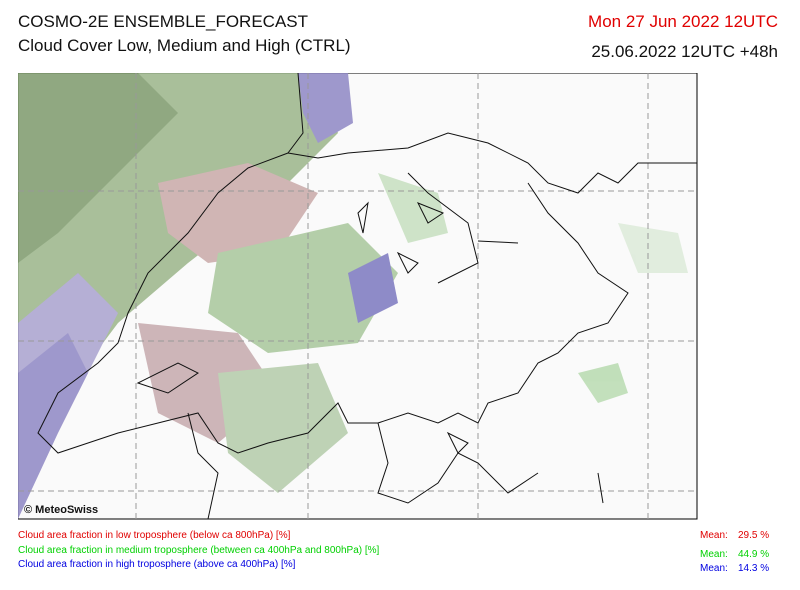  I want to click on subtitle: Cloud Cover Low, Medium and High (CTRL), so click(184, 45).